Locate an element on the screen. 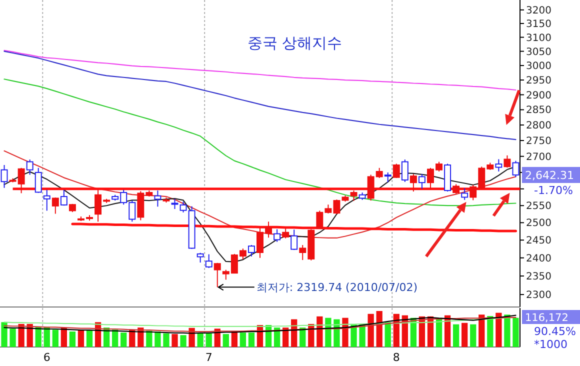 This screenshot has height=366, width=580. y-tick-label: 3050 is located at coordinates (539, 52).